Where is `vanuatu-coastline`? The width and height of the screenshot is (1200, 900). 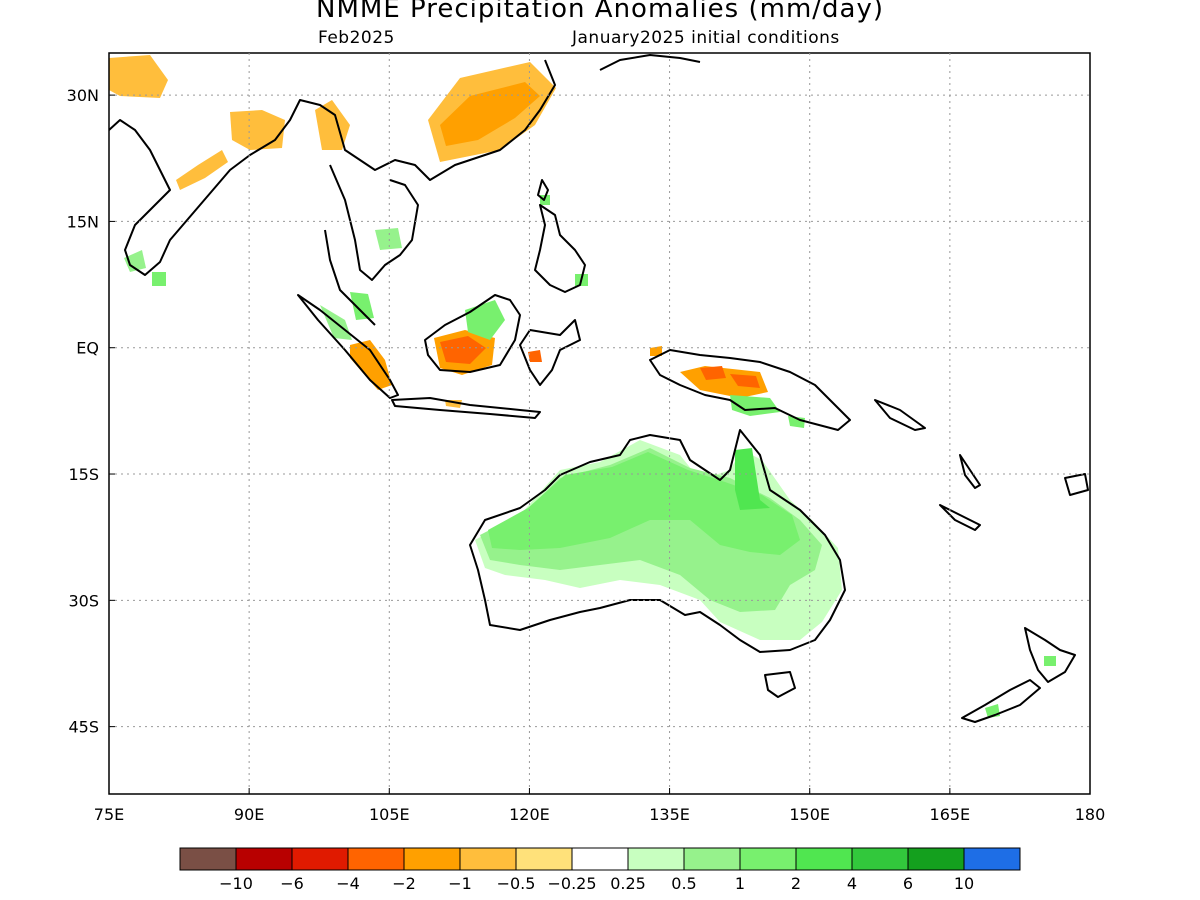 vanuatu-coastline is located at coordinates (970, 471).